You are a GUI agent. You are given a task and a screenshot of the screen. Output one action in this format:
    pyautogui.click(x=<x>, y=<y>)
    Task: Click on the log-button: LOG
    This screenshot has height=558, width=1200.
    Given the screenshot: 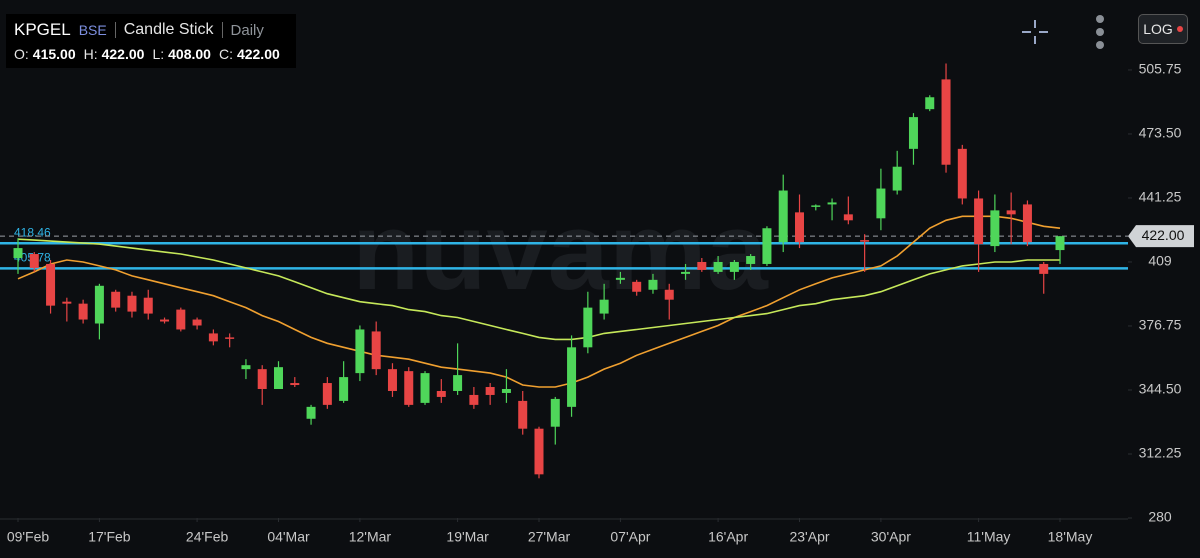 What is the action you would take?
    pyautogui.click(x=1163, y=29)
    